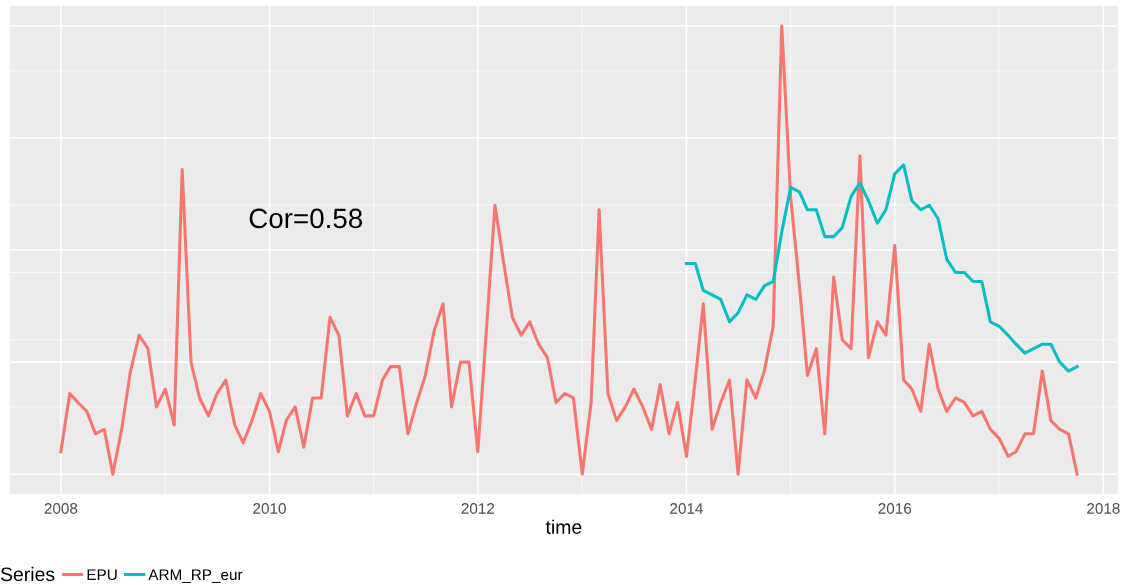 Image resolution: width=1121 pixels, height=585 pixels. Describe the element at coordinates (27, 574) in the screenshot. I see `legend-title: Series` at that location.